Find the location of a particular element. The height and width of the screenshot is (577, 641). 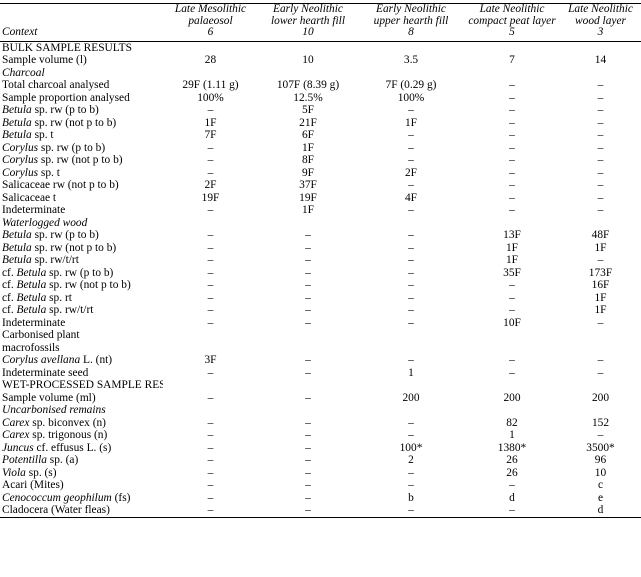

row-label-prefix: Sample volume (ml) is located at coordinates (49, 397).